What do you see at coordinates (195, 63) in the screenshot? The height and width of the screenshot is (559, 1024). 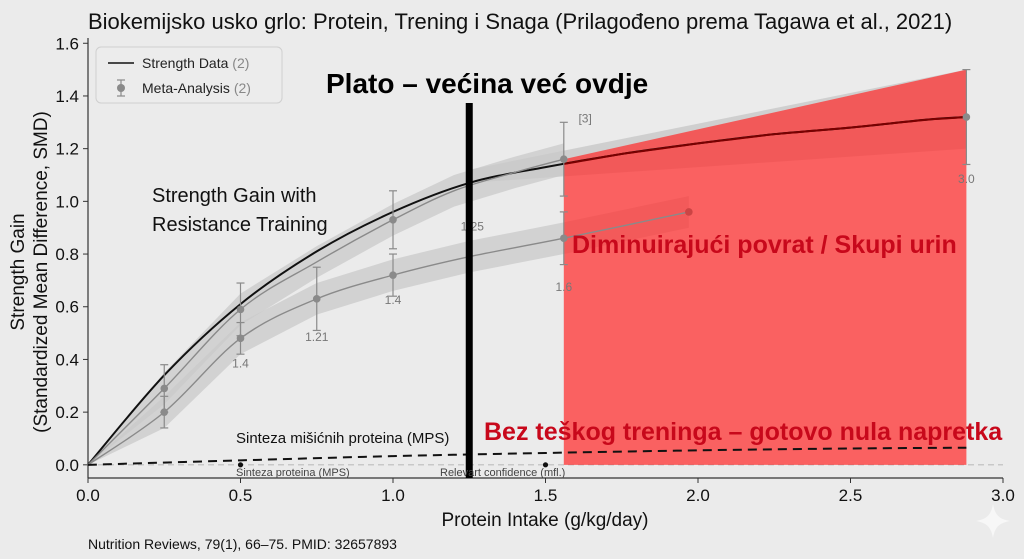 I see `legend-strength-label: Strength Data (2)` at bounding box center [195, 63].